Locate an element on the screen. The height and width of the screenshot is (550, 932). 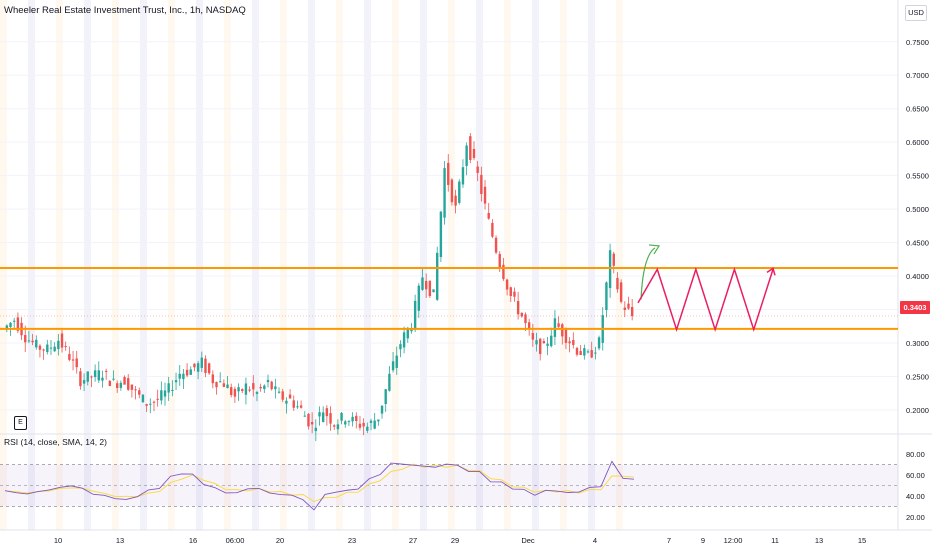
currency-selector: USD is located at coordinates (916, 13).